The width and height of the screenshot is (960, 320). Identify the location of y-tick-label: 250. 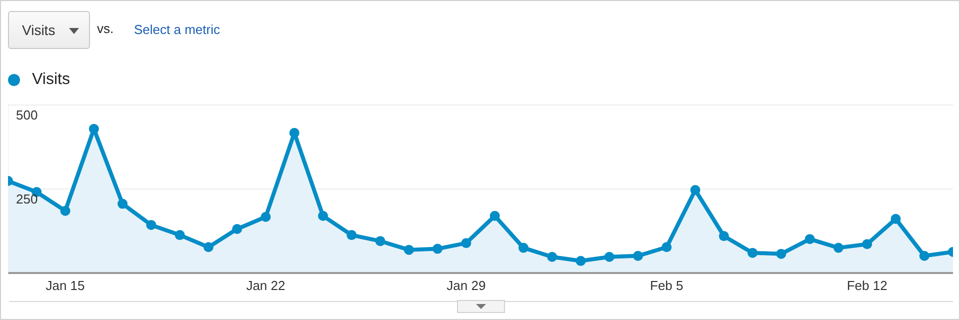
(27, 199).